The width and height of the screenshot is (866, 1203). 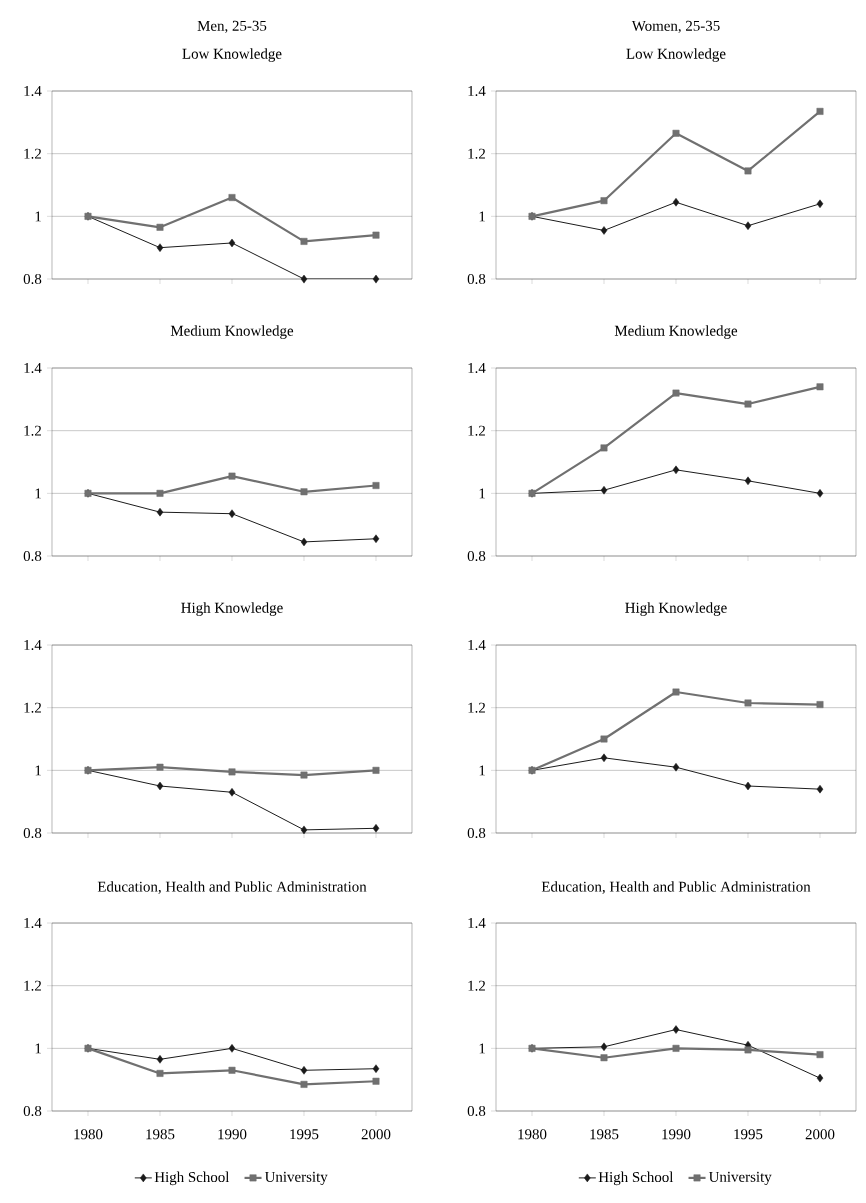 I want to click on x-tick-label: 1985, so click(x=160, y=1134).